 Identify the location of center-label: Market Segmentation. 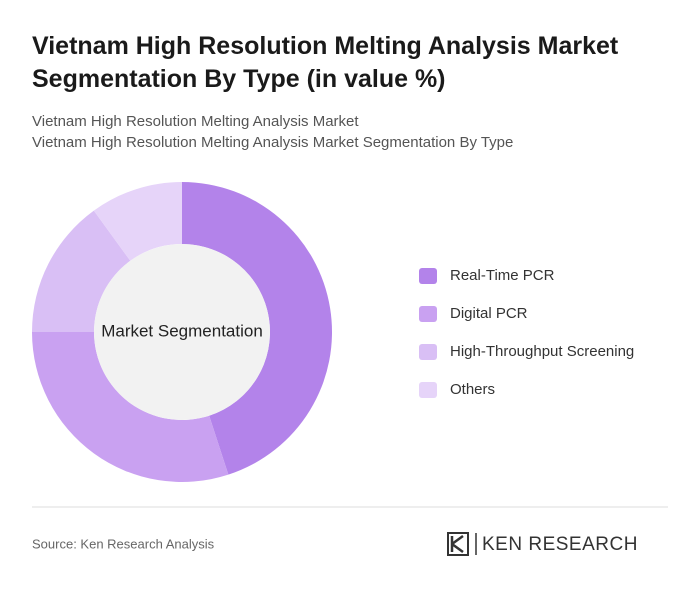
(182, 330).